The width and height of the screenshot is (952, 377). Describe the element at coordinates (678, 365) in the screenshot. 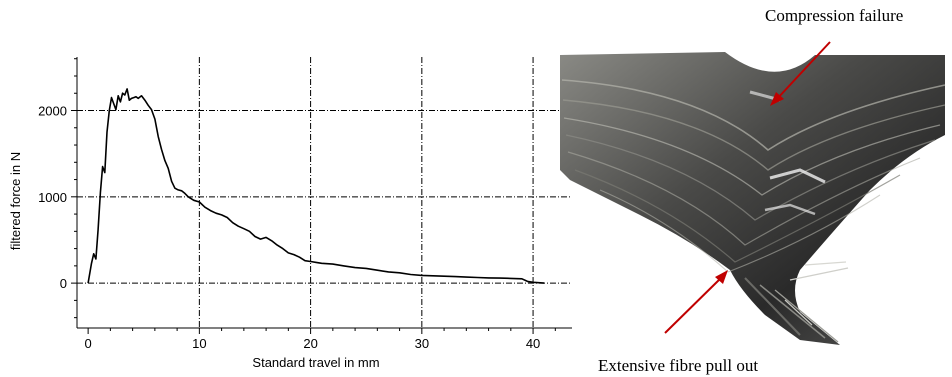

I see `label-fibre-pull-out: Extensive fibre pull out` at that location.